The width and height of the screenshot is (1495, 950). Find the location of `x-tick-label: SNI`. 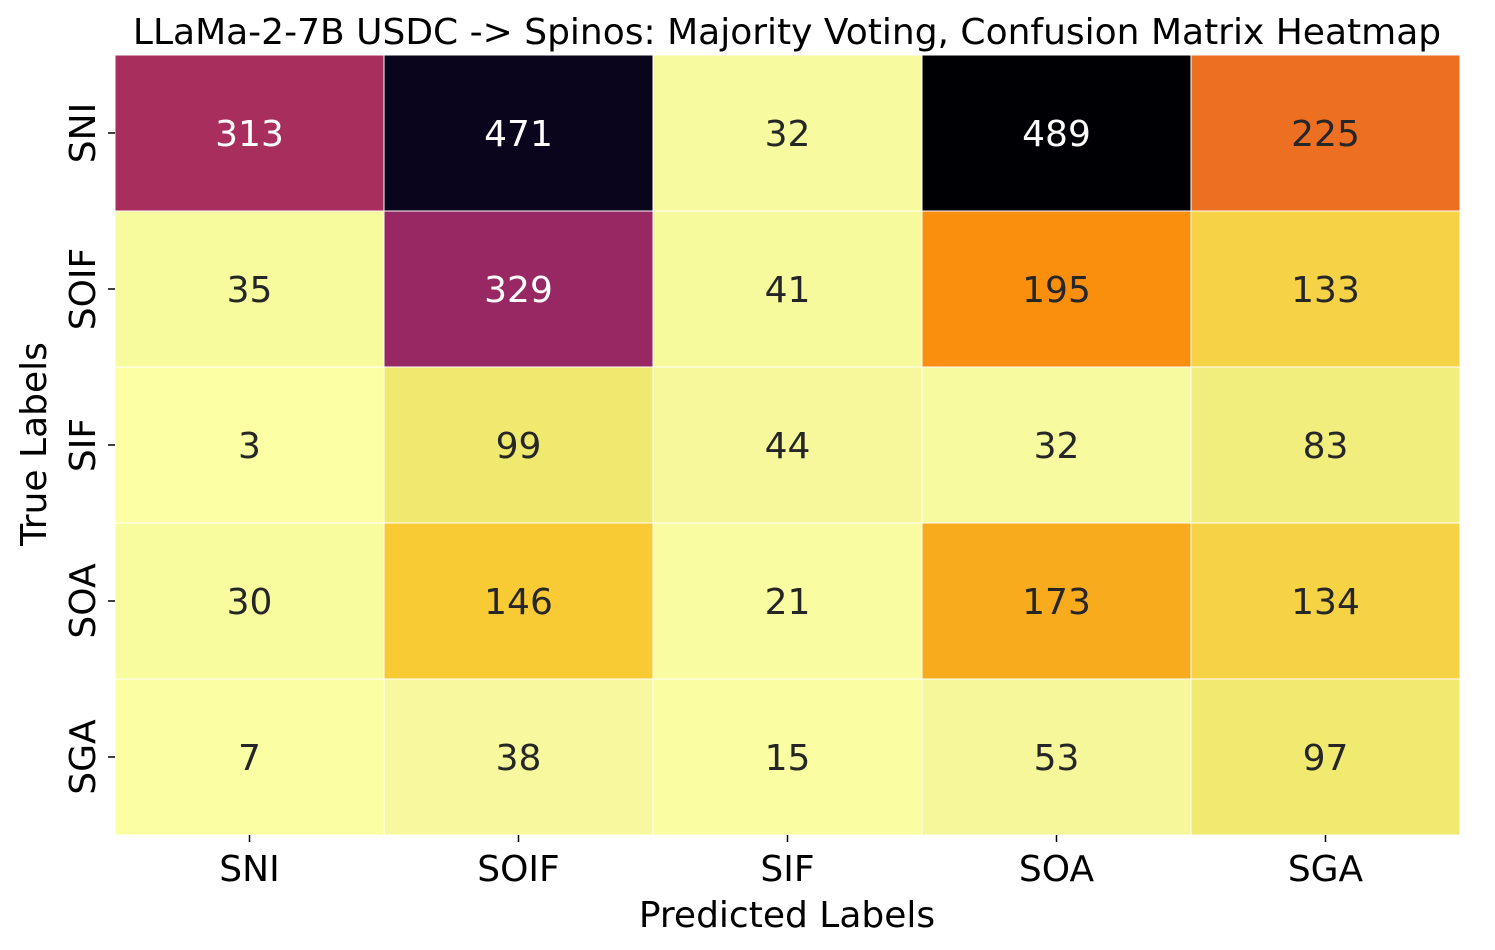

x-tick-label: SNI is located at coordinates (249, 869).